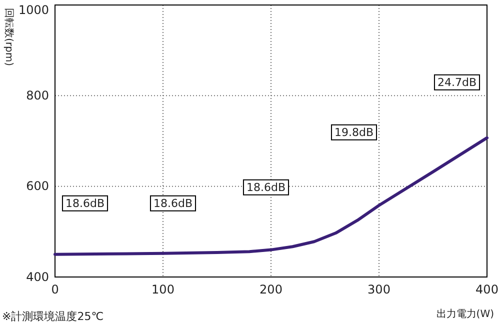 Image resolution: width=500 pixels, height=324 pixels. I want to click on x-axis-title: 出力電力(W), so click(465, 314).